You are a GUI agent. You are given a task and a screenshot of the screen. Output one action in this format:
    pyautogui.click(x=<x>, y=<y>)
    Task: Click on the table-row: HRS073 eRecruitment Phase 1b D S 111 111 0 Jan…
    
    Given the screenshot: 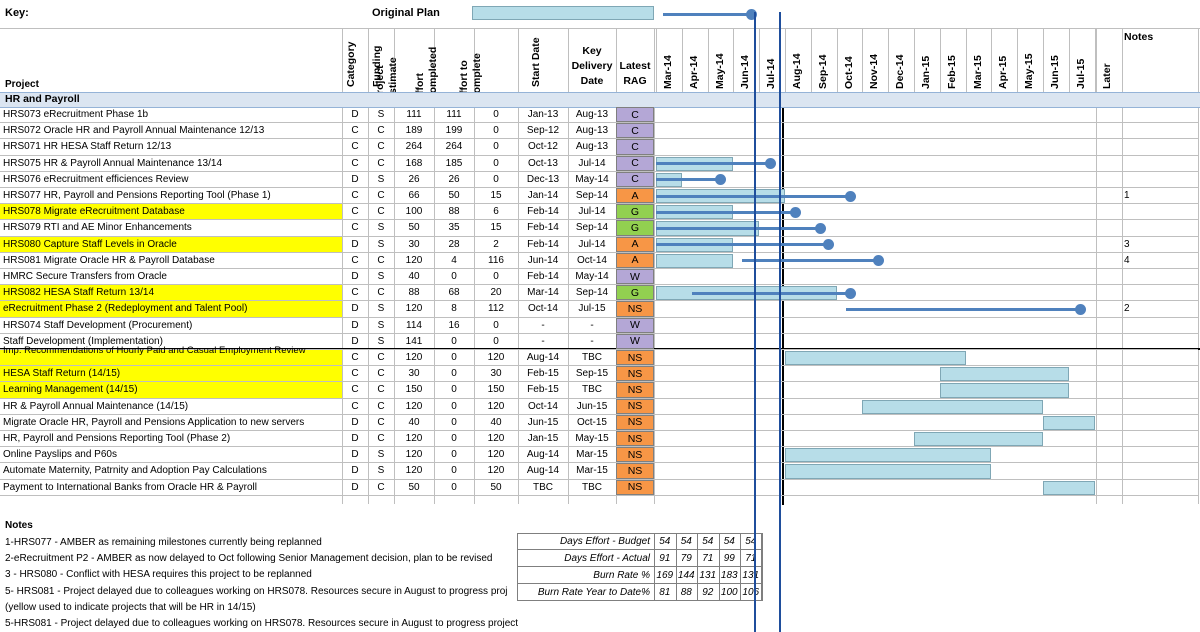 What is the action you would take?
    pyautogui.click(x=600, y=115)
    